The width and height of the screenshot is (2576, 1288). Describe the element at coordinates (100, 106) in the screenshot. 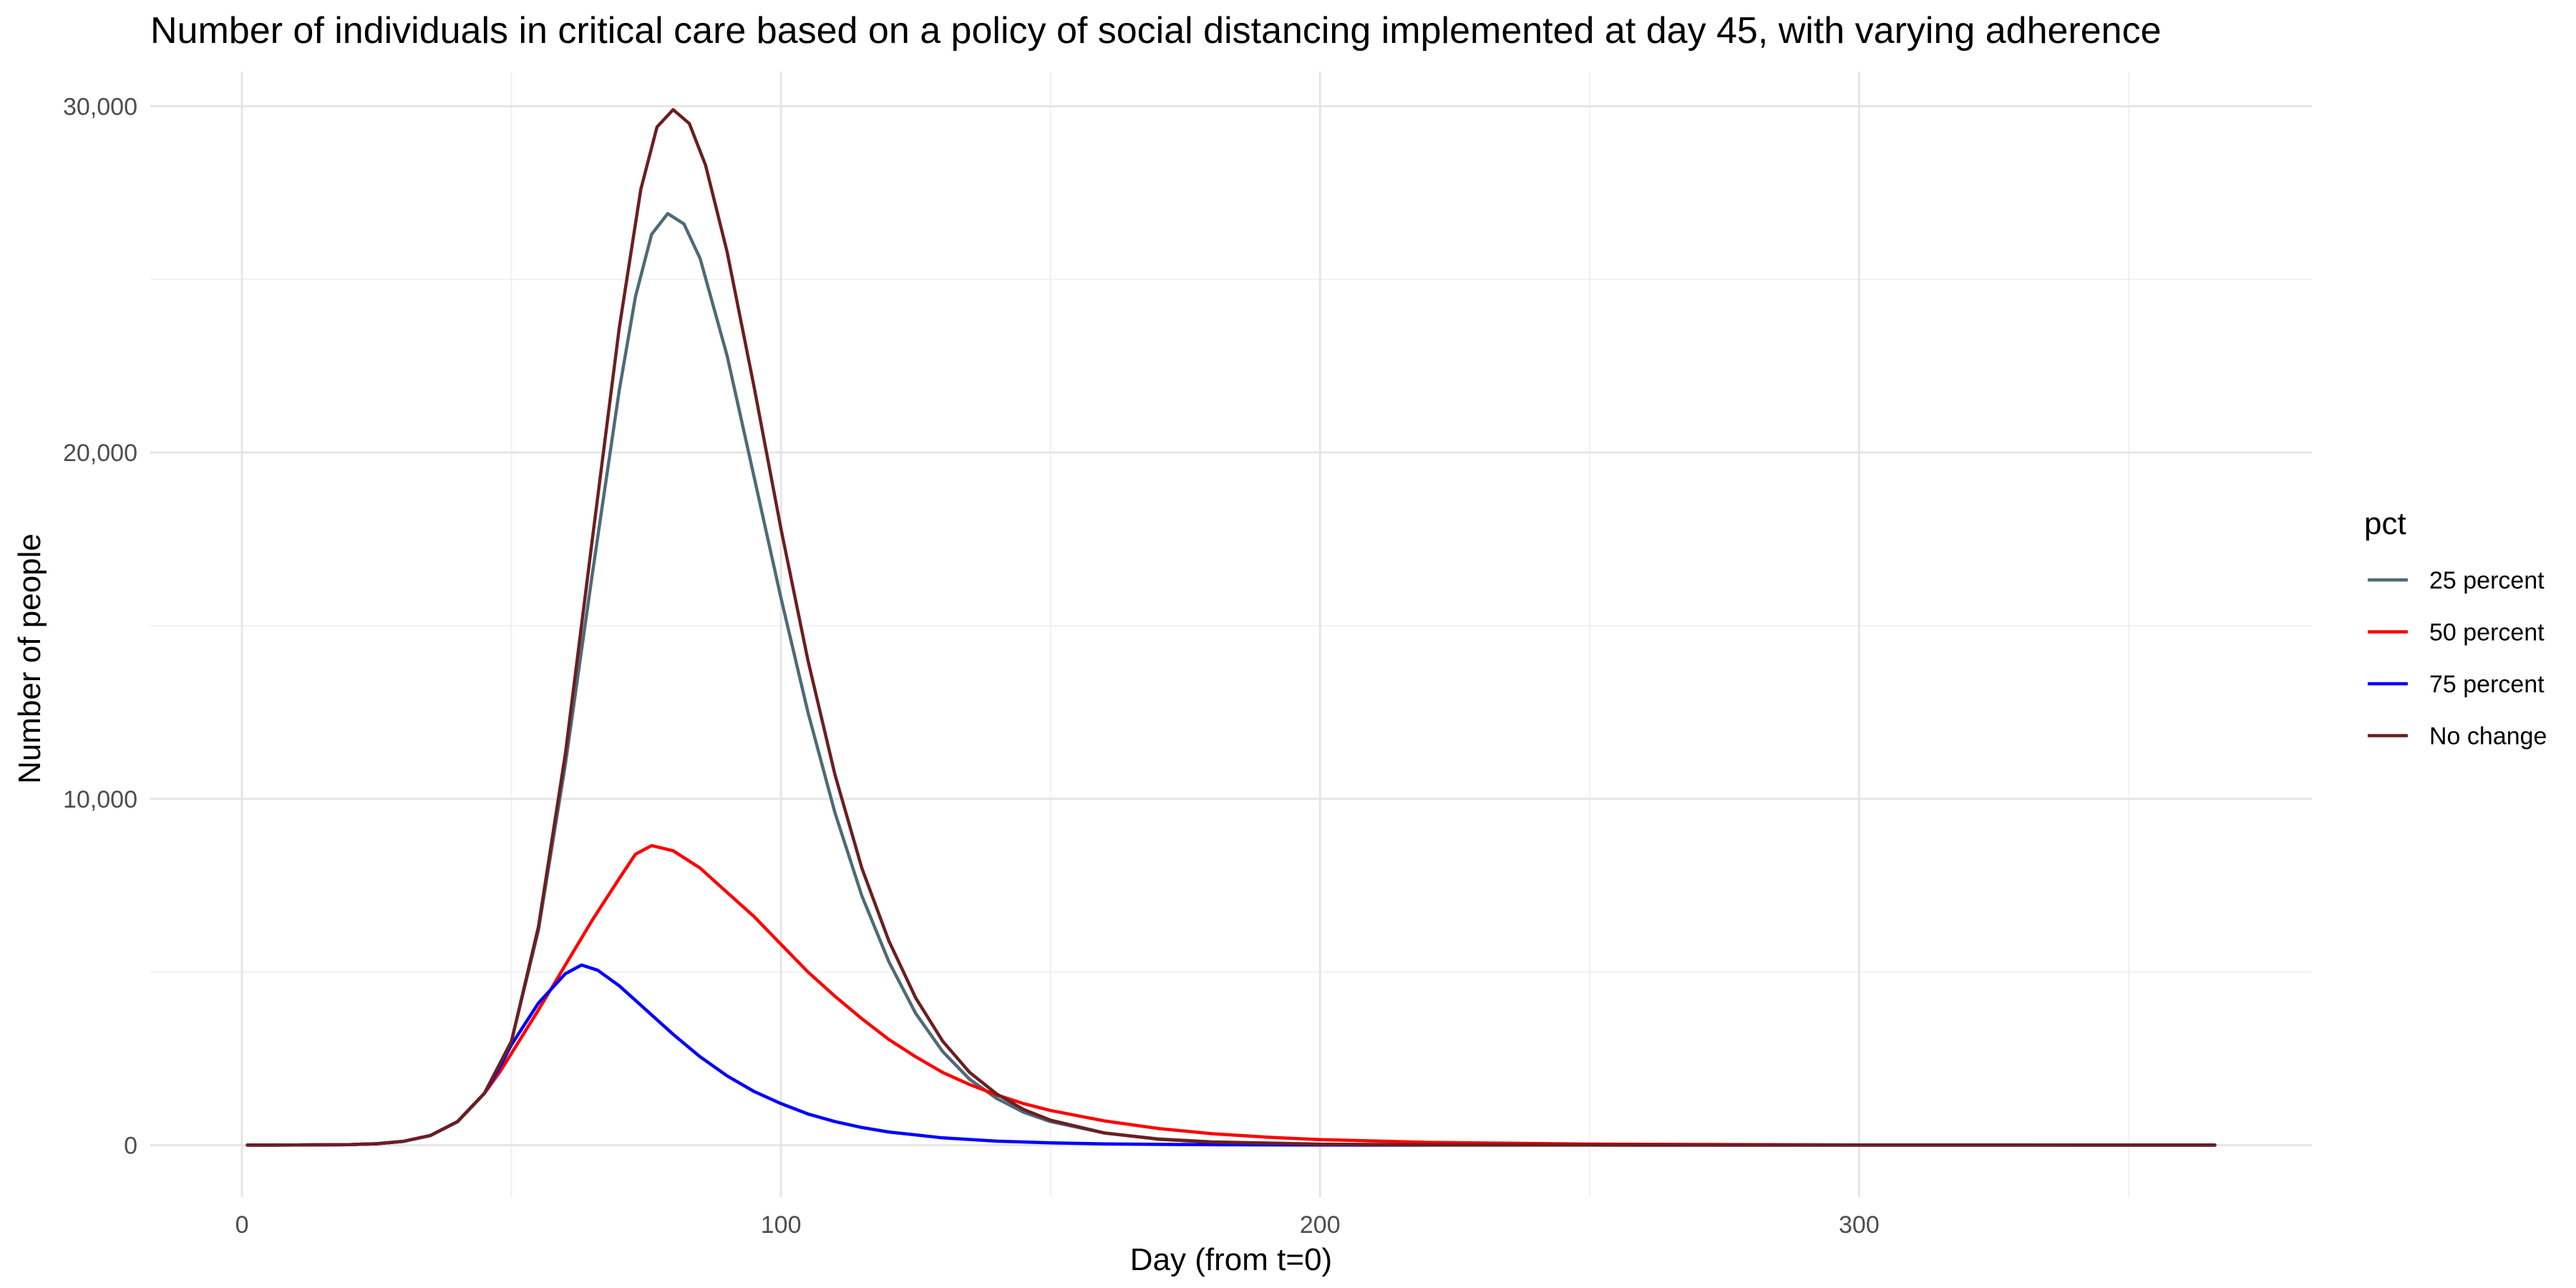

I see `y-tick-label: 30,000` at that location.